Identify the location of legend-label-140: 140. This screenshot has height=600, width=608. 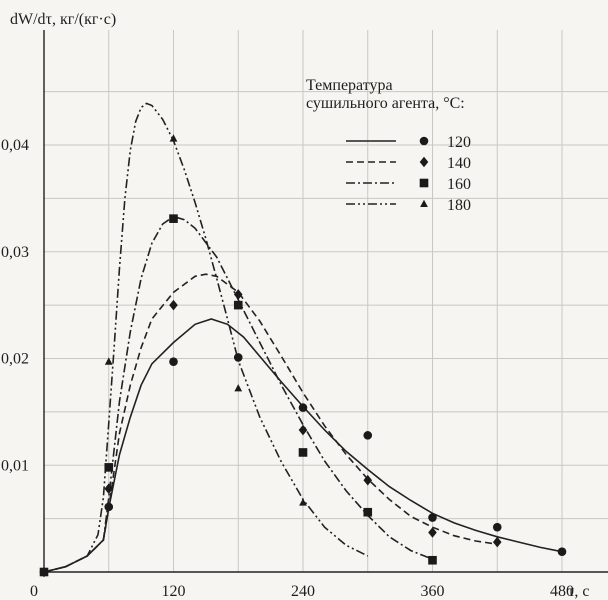
(459, 163).